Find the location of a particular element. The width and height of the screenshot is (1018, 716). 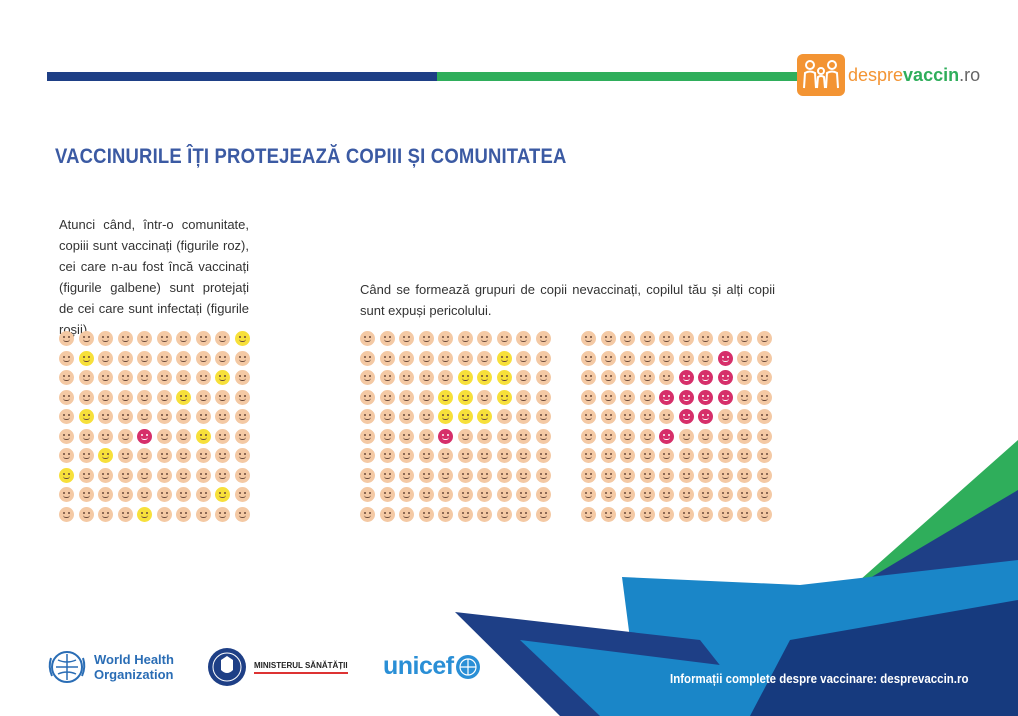

faces-grid-community is located at coordinates (156, 428).